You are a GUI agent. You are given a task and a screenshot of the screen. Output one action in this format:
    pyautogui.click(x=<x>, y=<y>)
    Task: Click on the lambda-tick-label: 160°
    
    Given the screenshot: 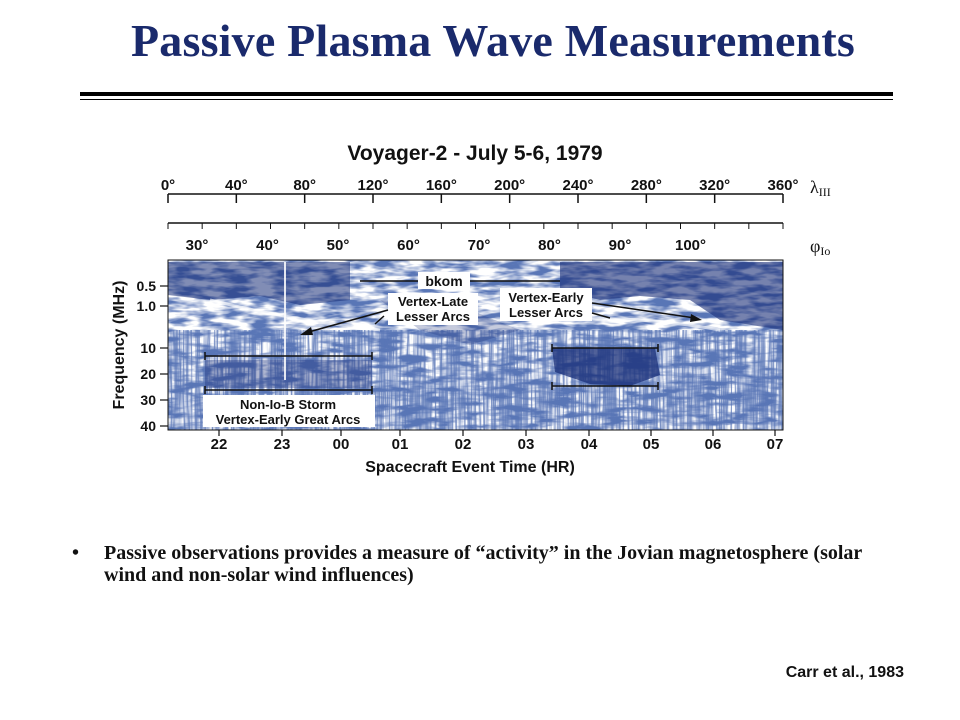 What is the action you would take?
    pyautogui.click(x=441, y=185)
    